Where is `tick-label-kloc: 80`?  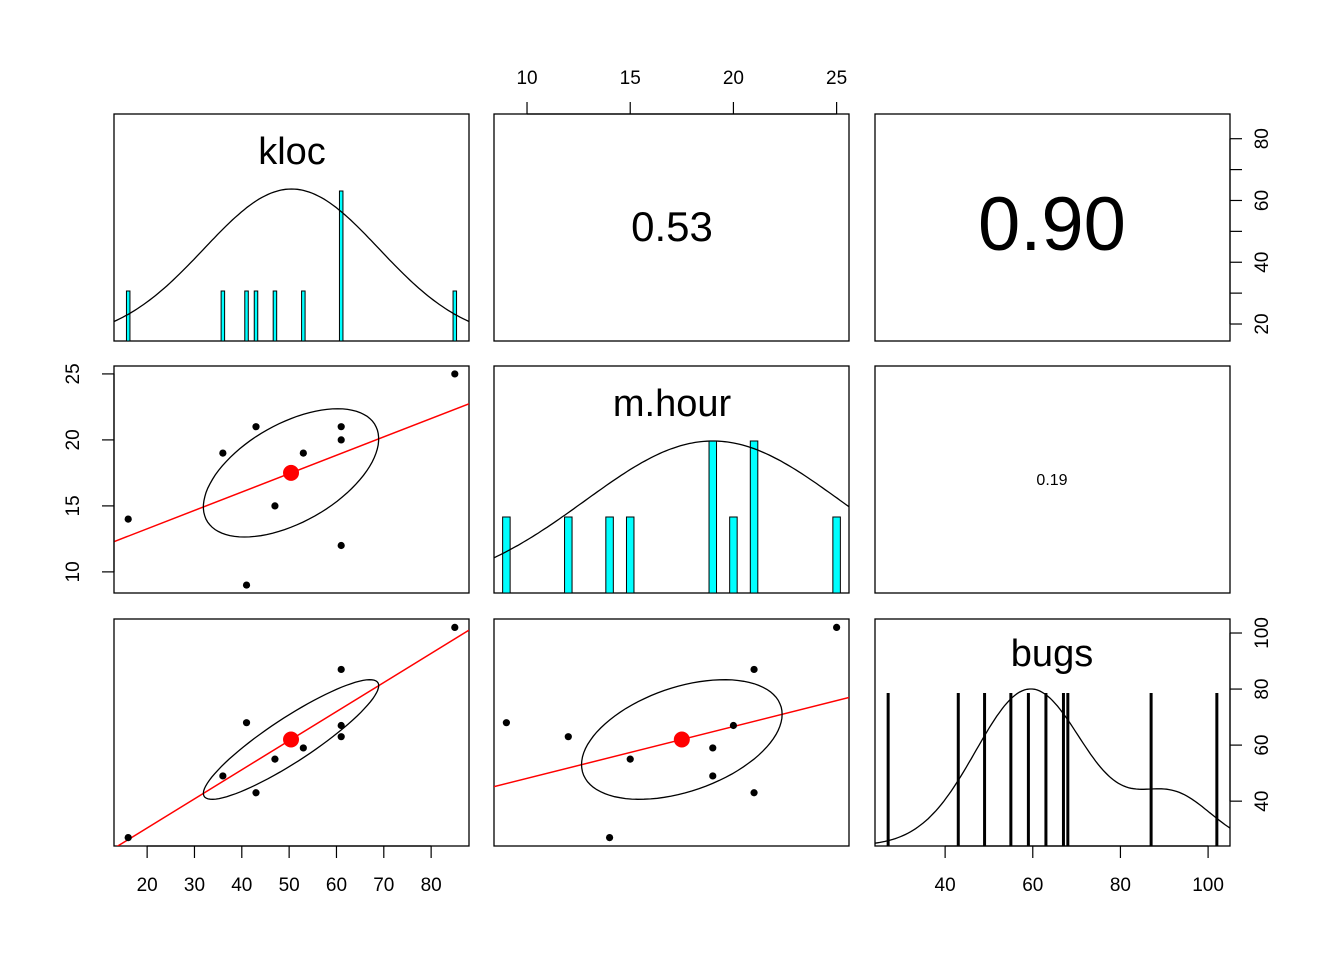 tick-label-kloc: 80 is located at coordinates (431, 885).